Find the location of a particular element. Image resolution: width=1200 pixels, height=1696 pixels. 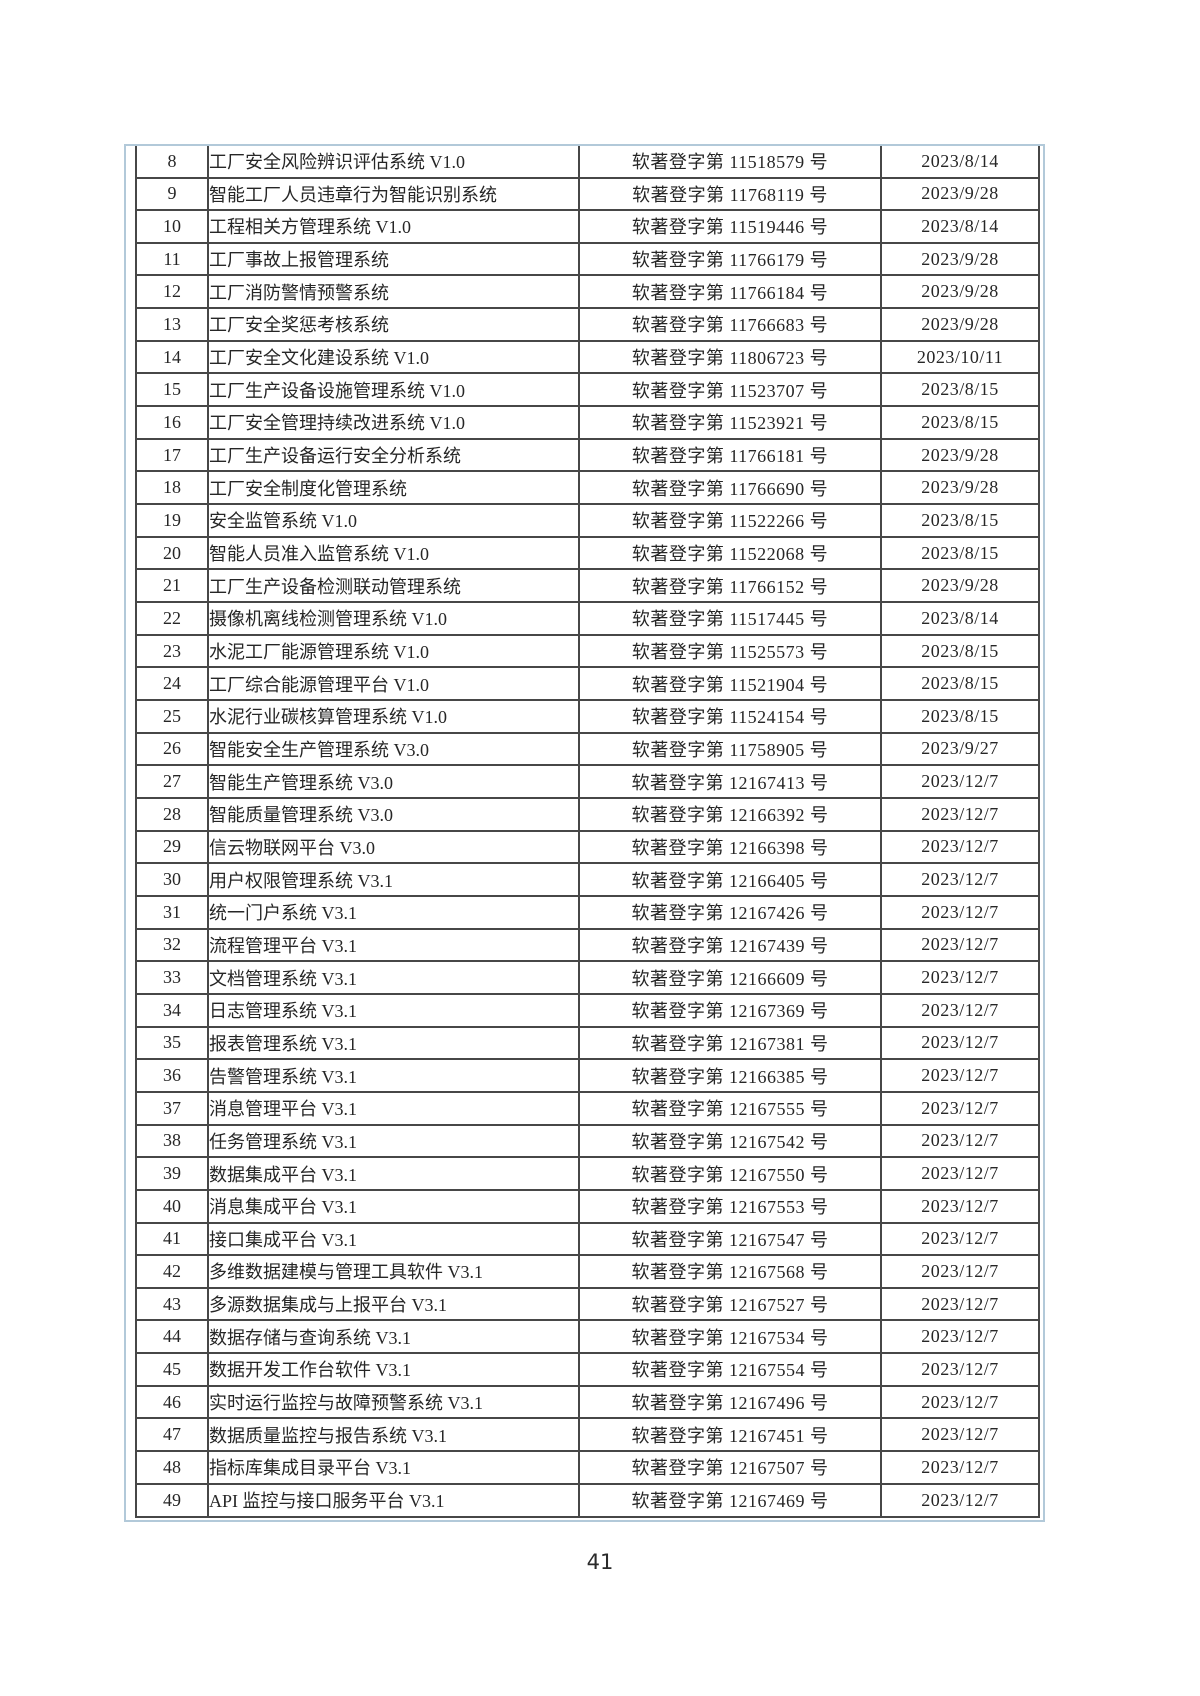

table-row: 11 工厂事故上报管理系统 软著登字第 11766179 号 2023/9/28 is located at coordinates (587, 259).